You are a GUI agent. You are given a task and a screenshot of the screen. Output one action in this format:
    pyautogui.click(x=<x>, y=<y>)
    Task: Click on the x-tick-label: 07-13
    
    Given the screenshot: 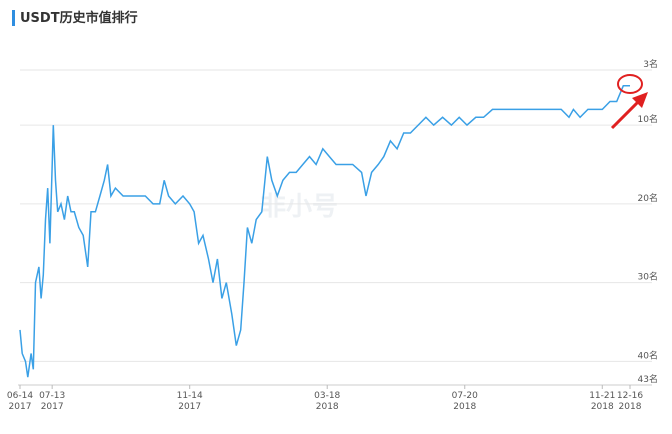 What is the action you would take?
    pyautogui.click(x=52, y=396)
    